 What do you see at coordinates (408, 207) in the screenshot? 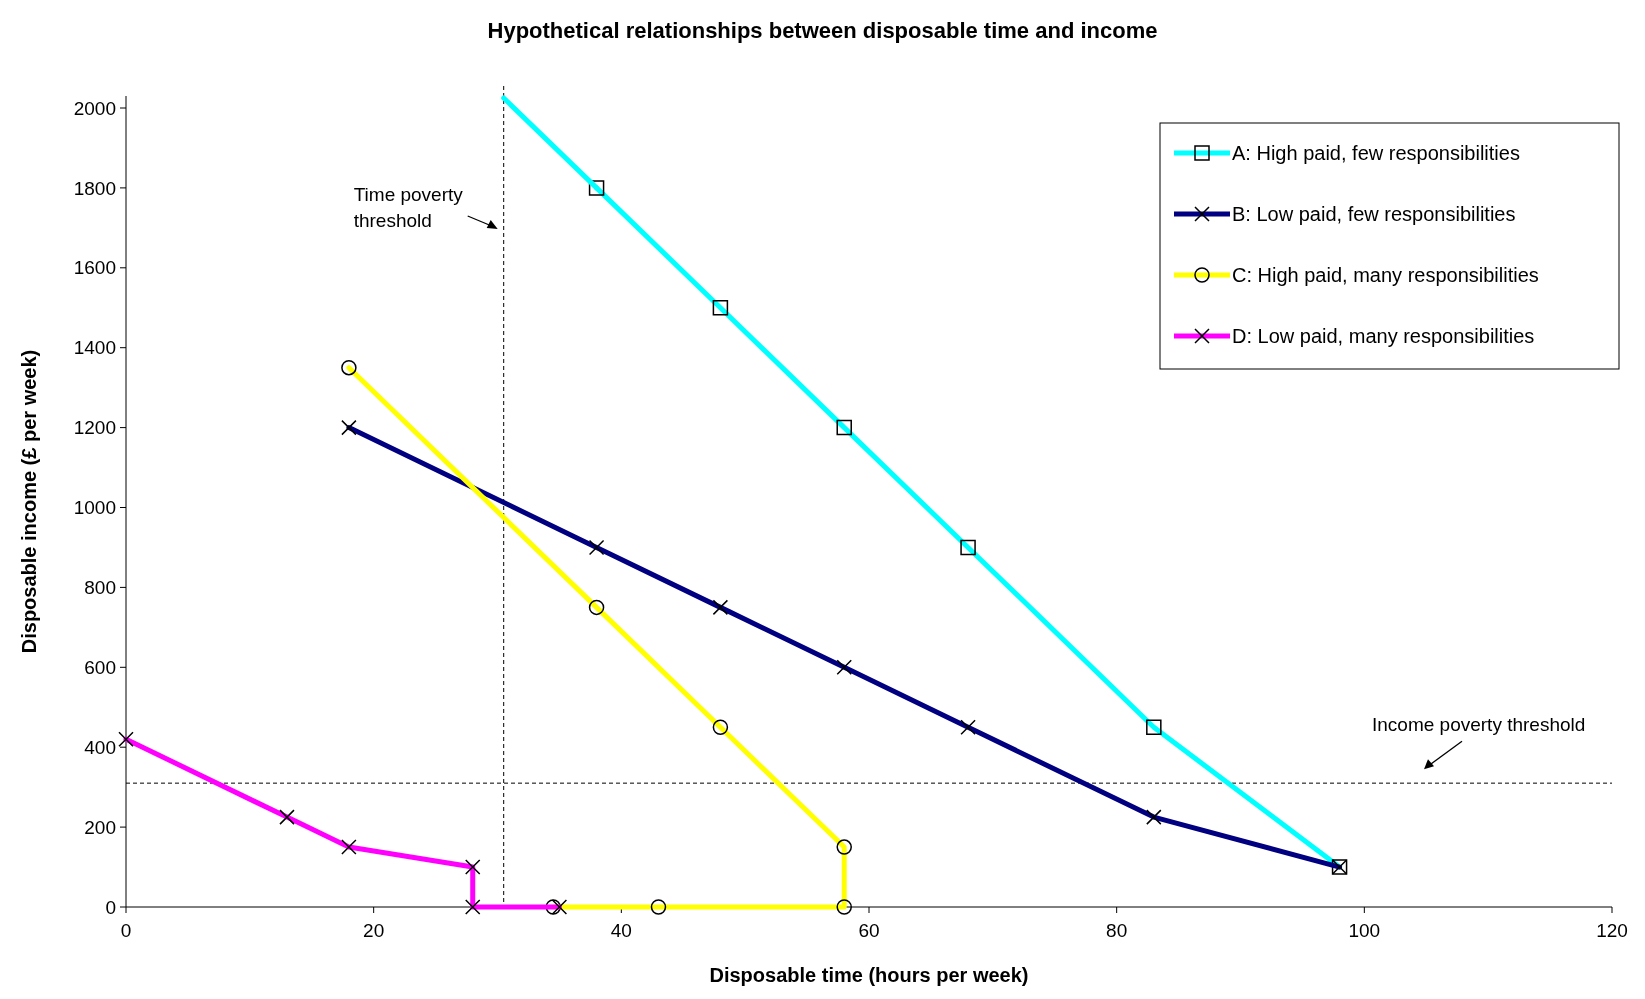
I see `ref-line-label: Time poverty threshold` at bounding box center [408, 207].